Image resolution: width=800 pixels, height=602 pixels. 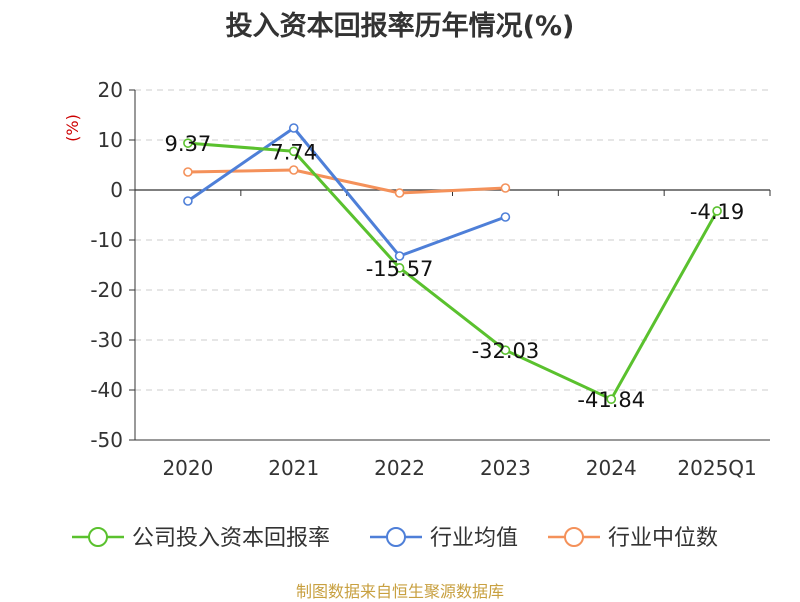 I want to click on legend-label: 公司投入资本回报率, so click(x=231, y=538).